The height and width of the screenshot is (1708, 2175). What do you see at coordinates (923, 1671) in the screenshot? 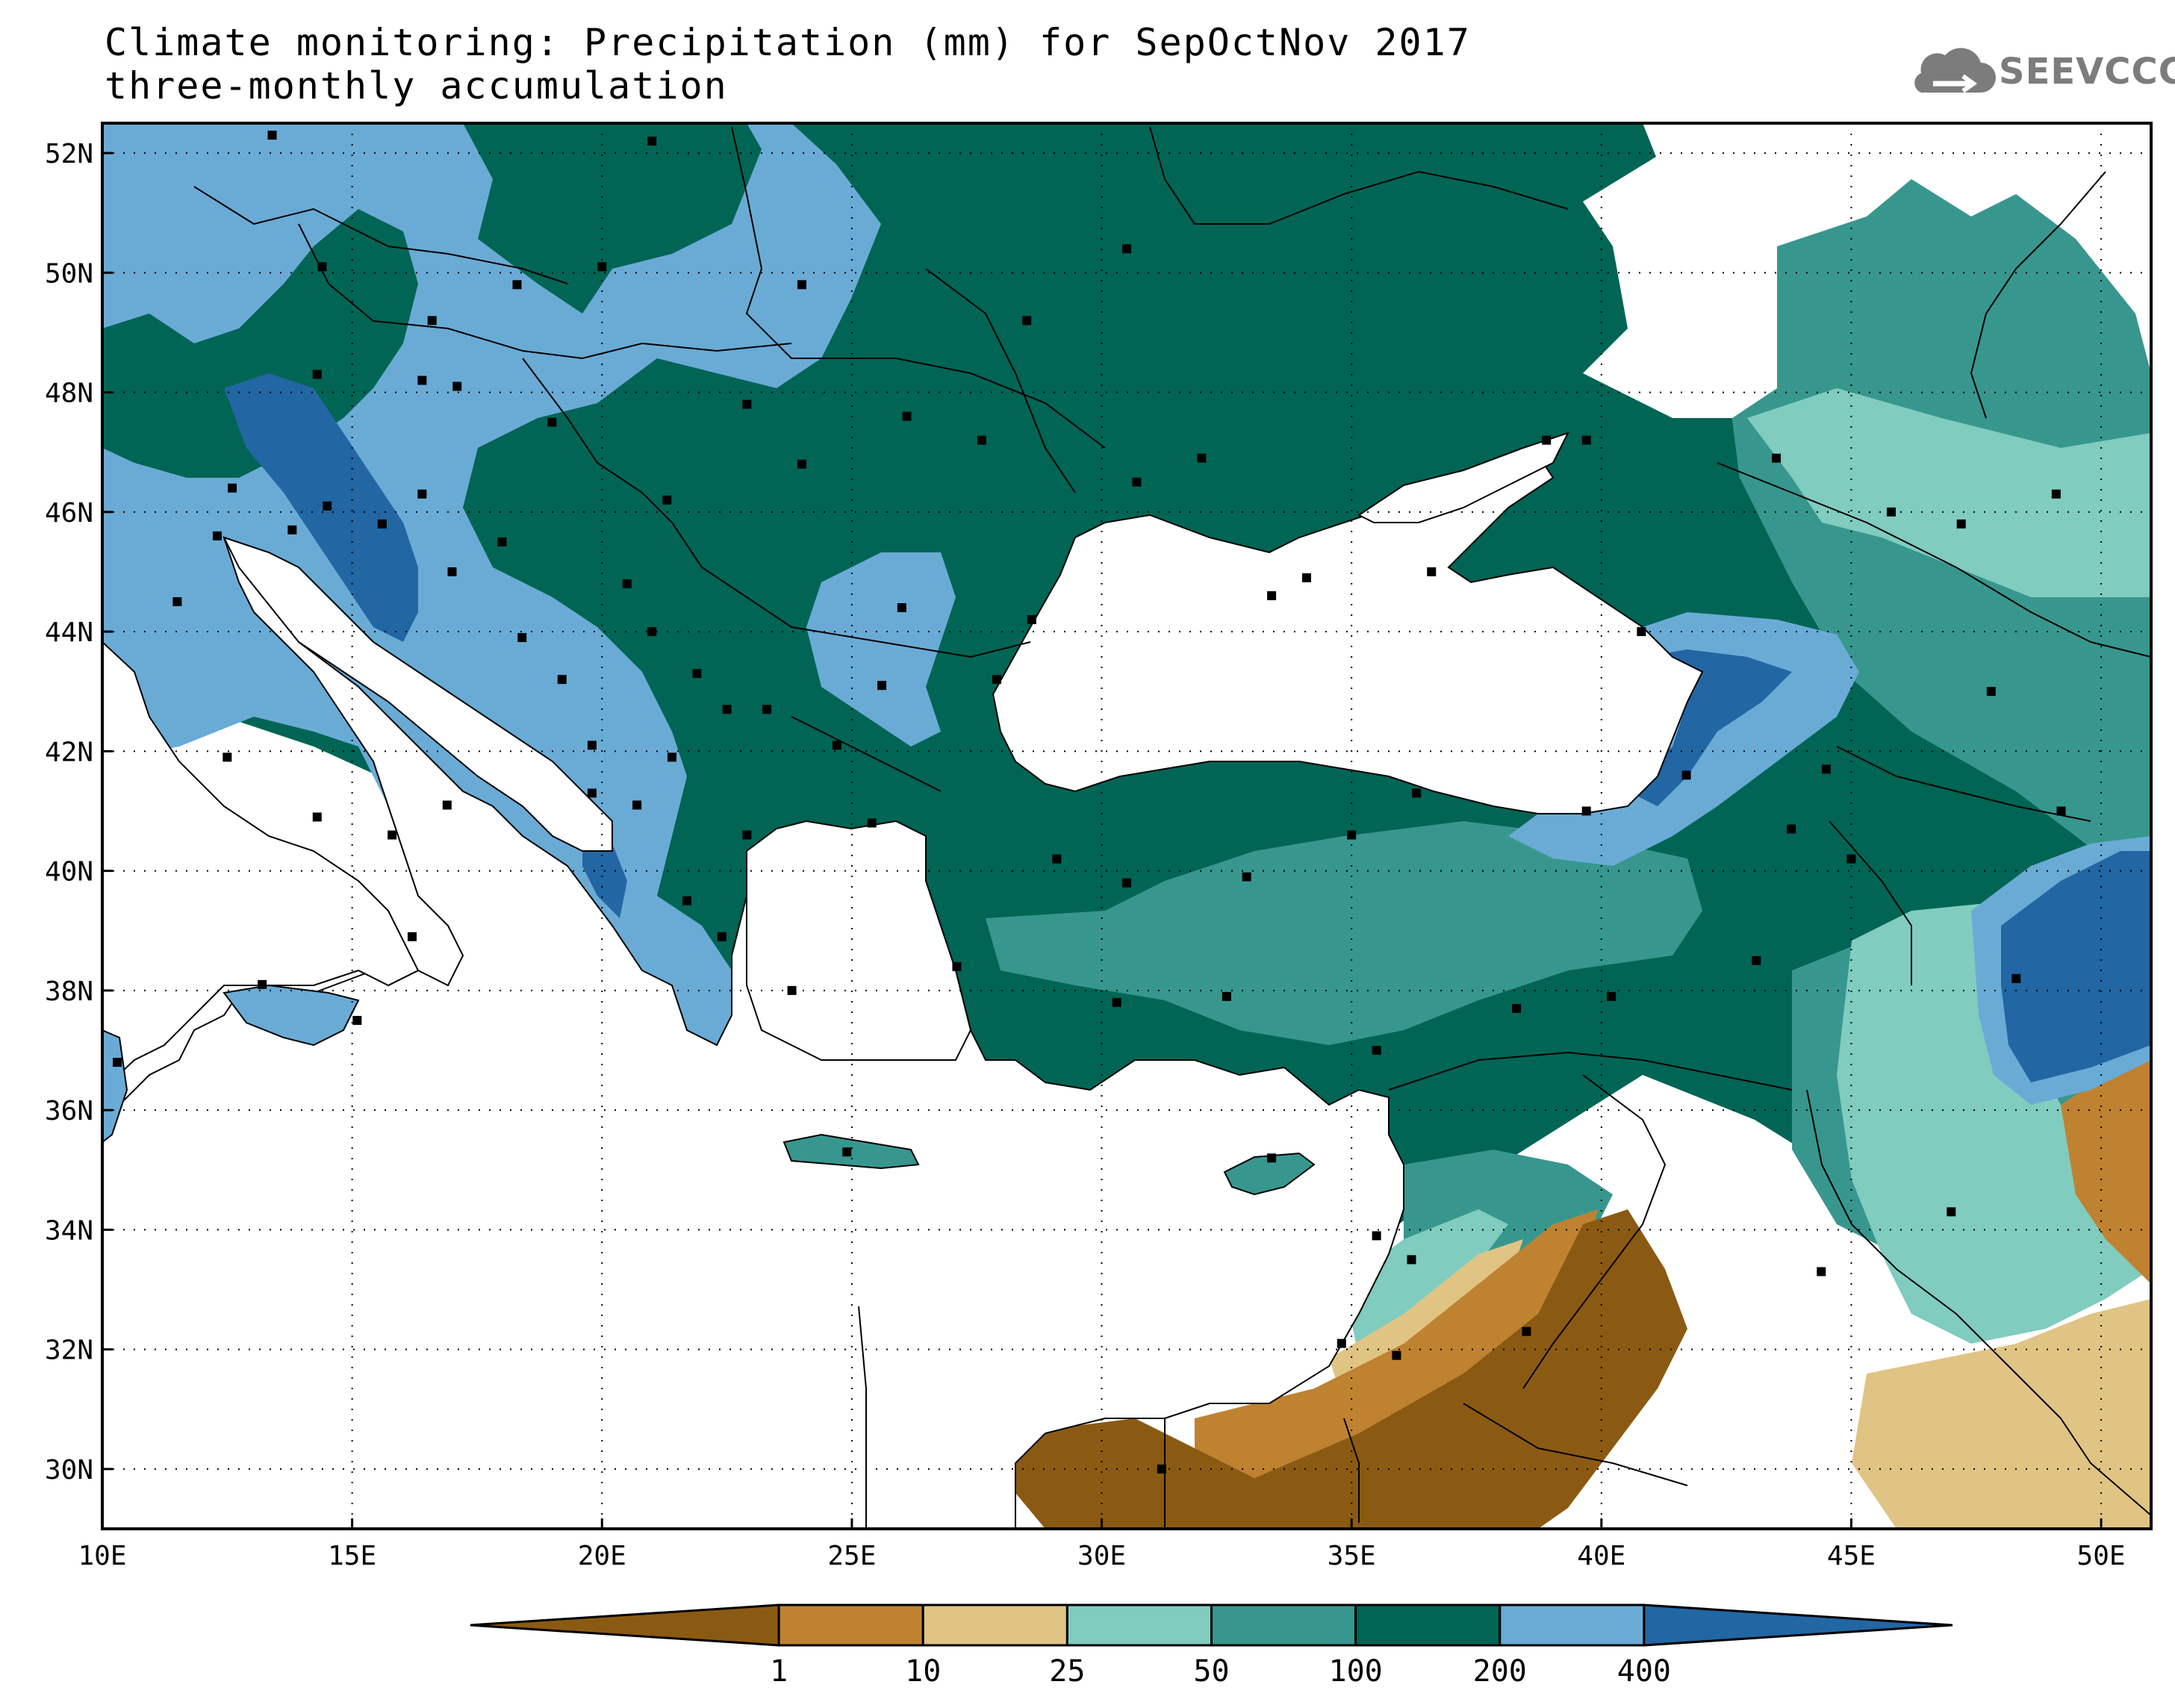
I see `colorbar-tick-label: 10` at bounding box center [923, 1671].